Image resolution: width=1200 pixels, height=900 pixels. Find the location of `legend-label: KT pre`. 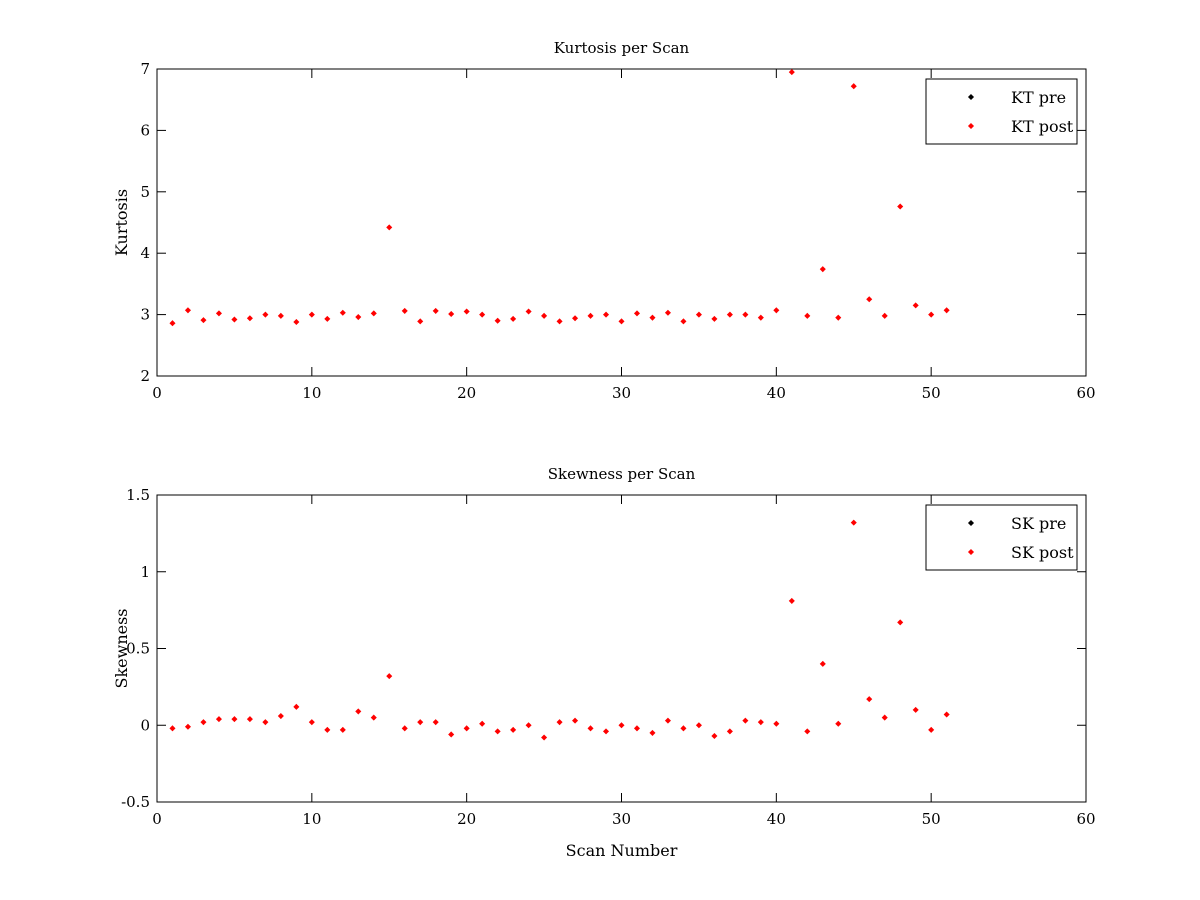

legend-label: KT pre is located at coordinates (1038, 97).